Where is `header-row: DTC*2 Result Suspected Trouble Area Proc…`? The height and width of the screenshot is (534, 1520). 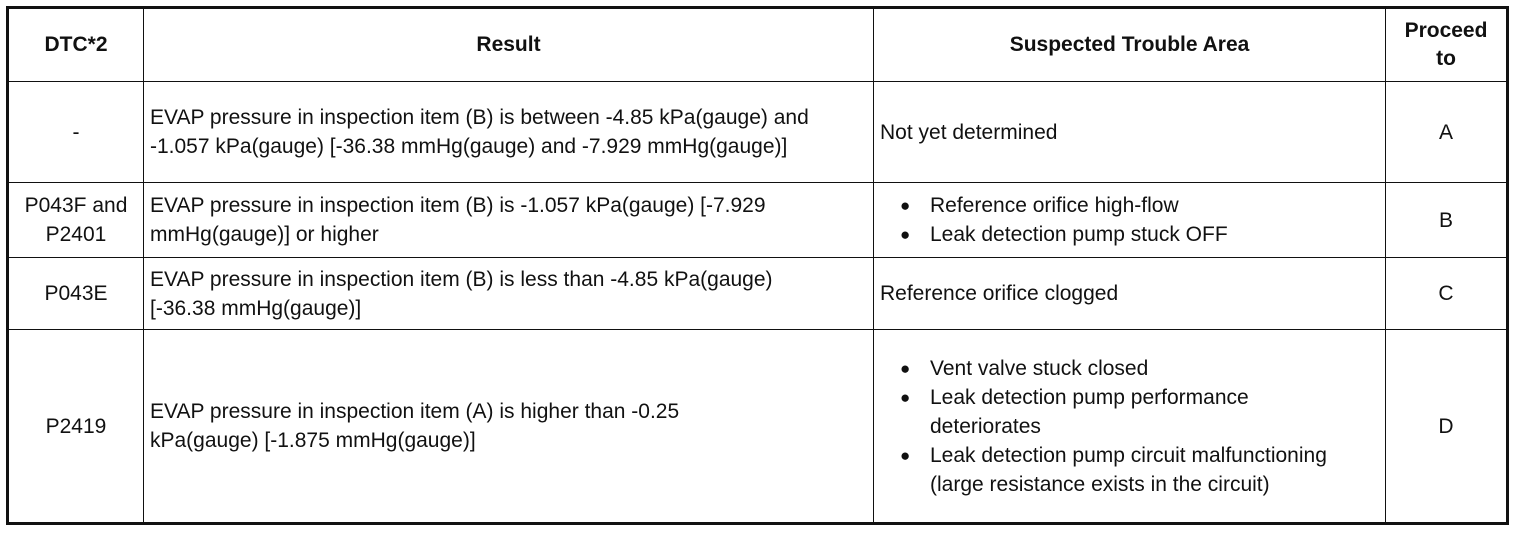
header-row: DTC*2 Result Suspected Trouble Area Proc… is located at coordinates (757, 44).